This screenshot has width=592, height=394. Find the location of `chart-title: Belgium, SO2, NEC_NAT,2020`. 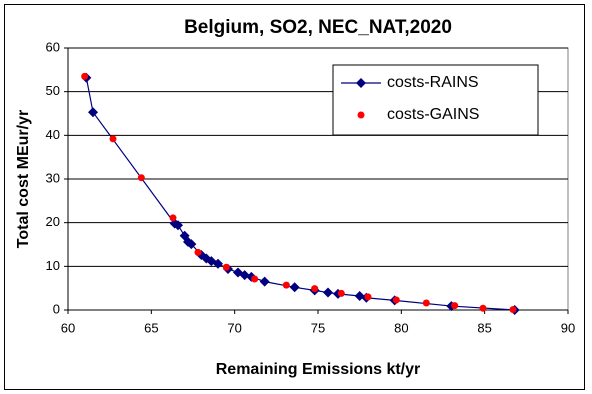

chart-title: Belgium, SO2, NEC_NAT,2020 is located at coordinates (318, 27).